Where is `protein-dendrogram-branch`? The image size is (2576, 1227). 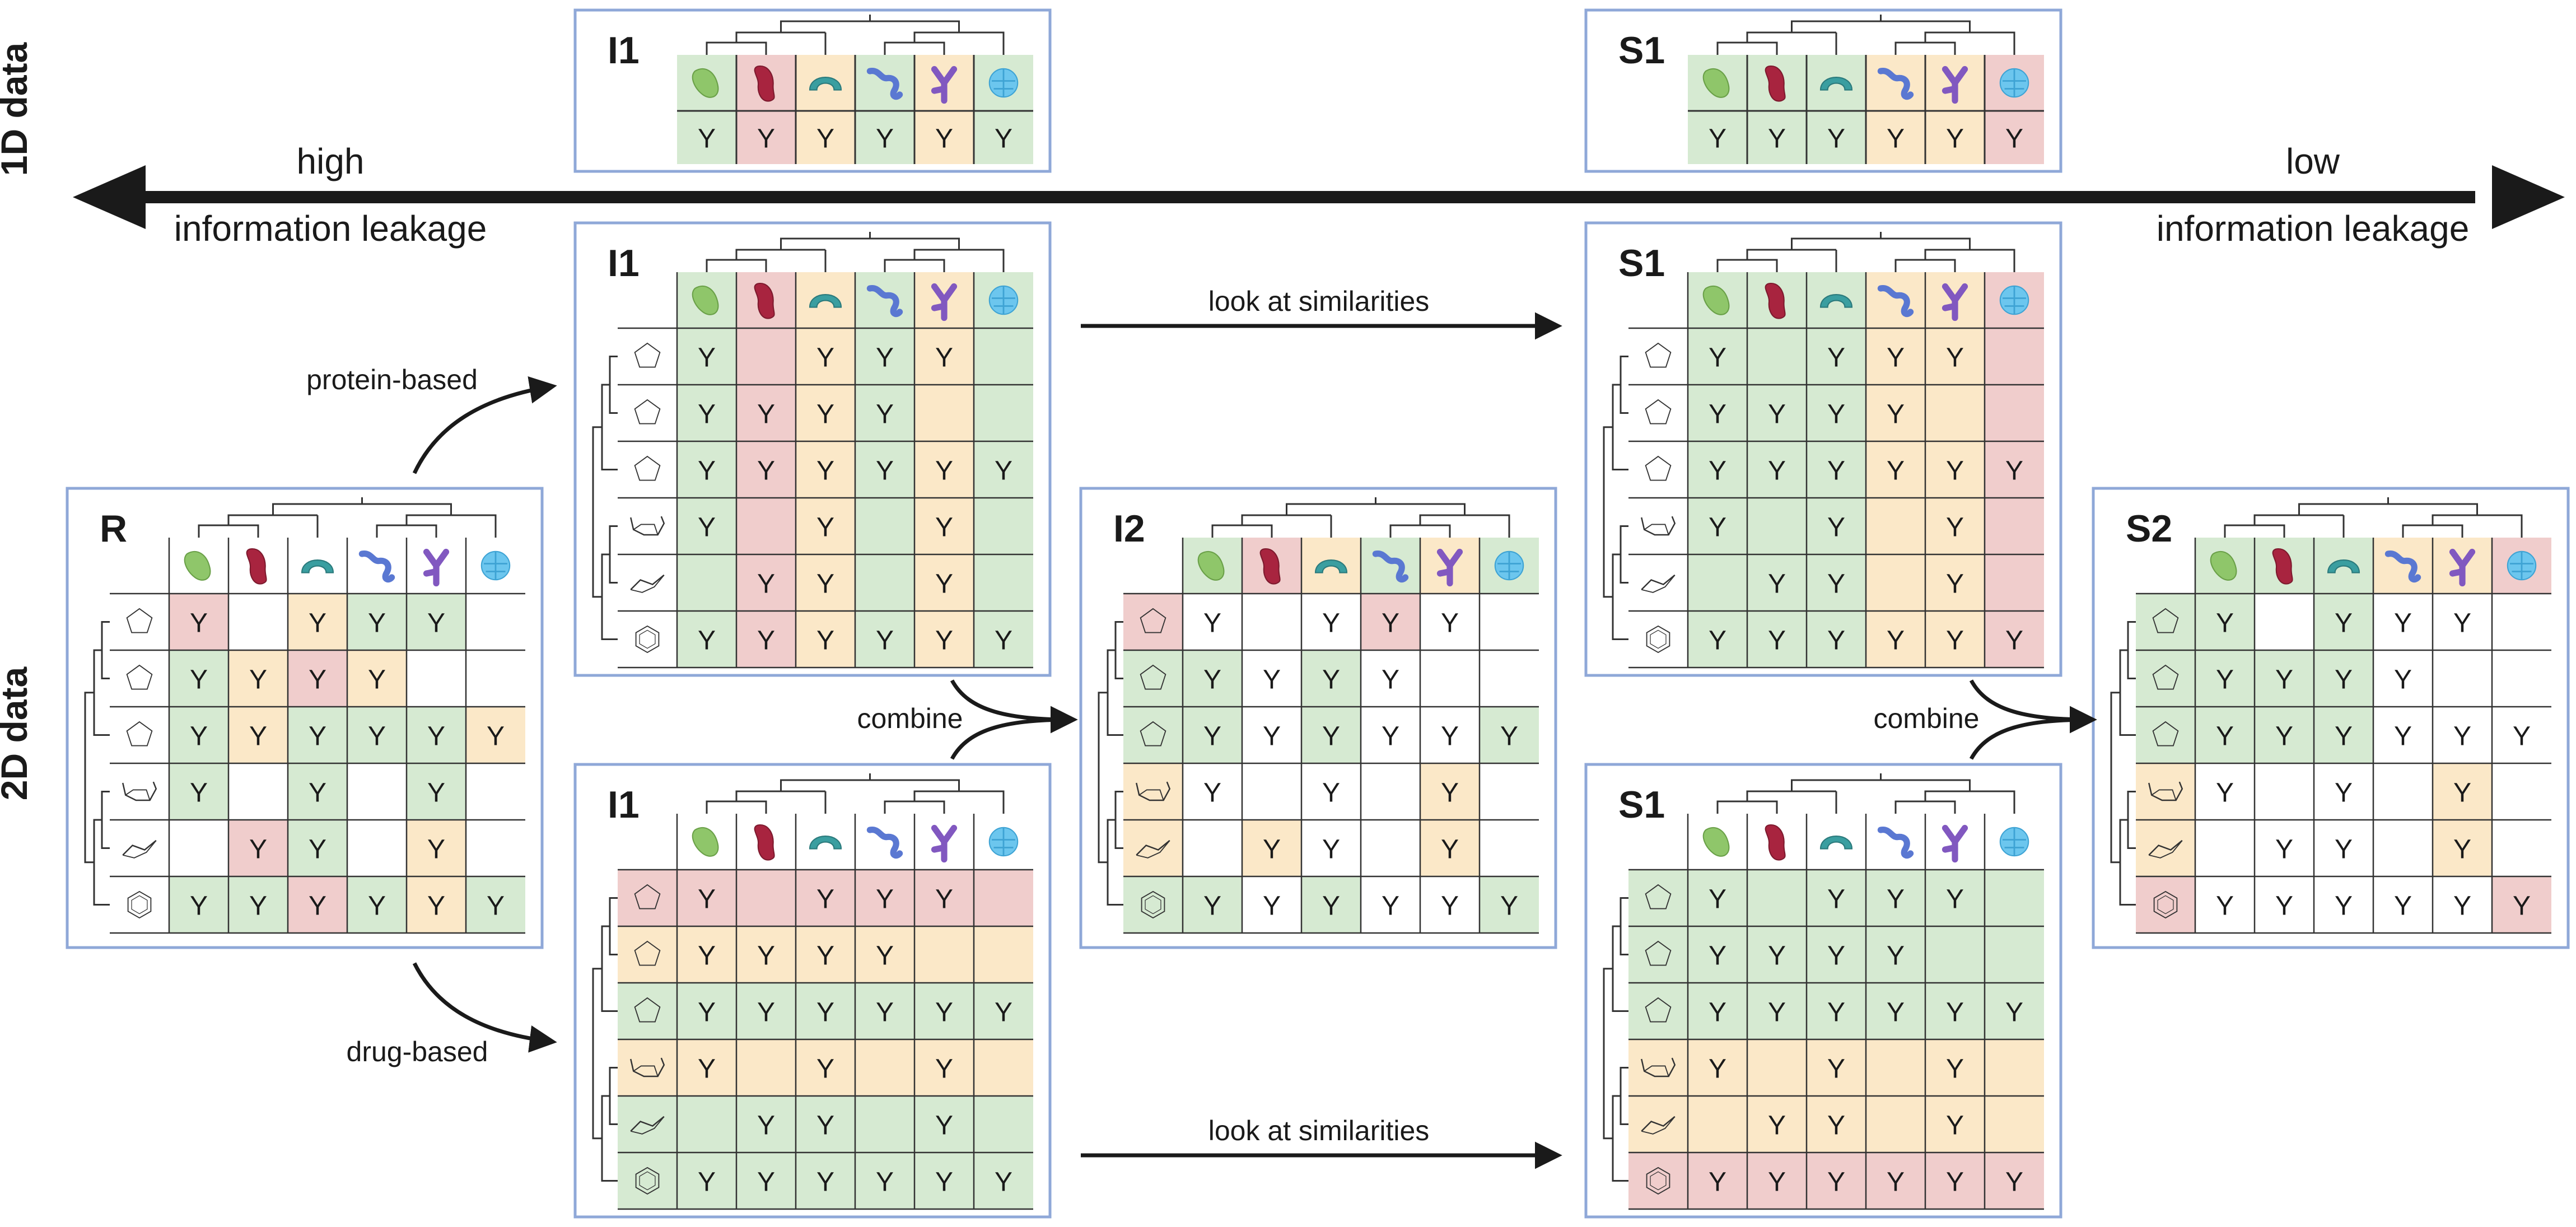 protein-dendrogram-branch is located at coordinates (1791, 37).